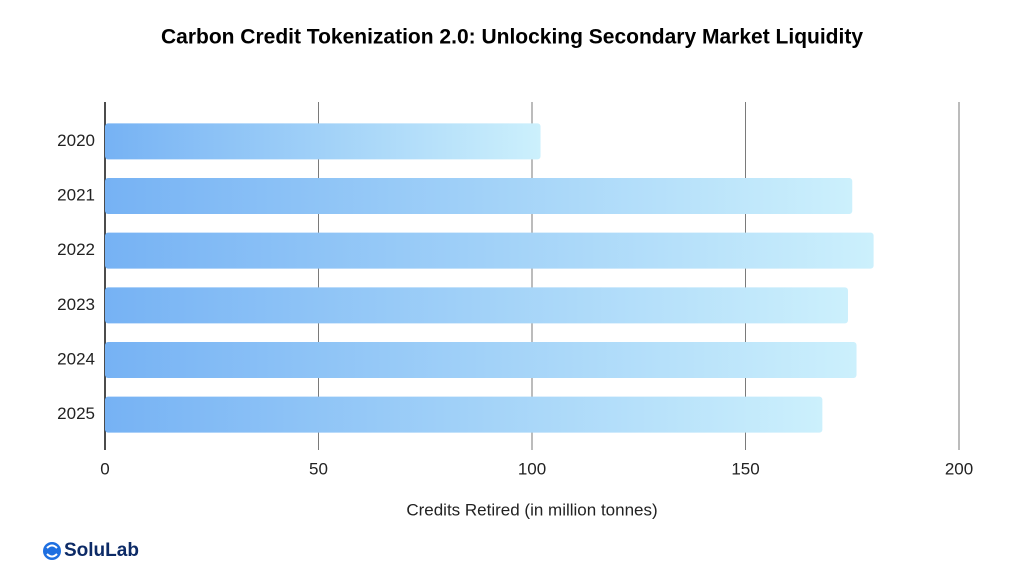 Image resolution: width=1024 pixels, height=583 pixels. What do you see at coordinates (532, 468) in the screenshot?
I see `x-tick-label: 100` at bounding box center [532, 468].